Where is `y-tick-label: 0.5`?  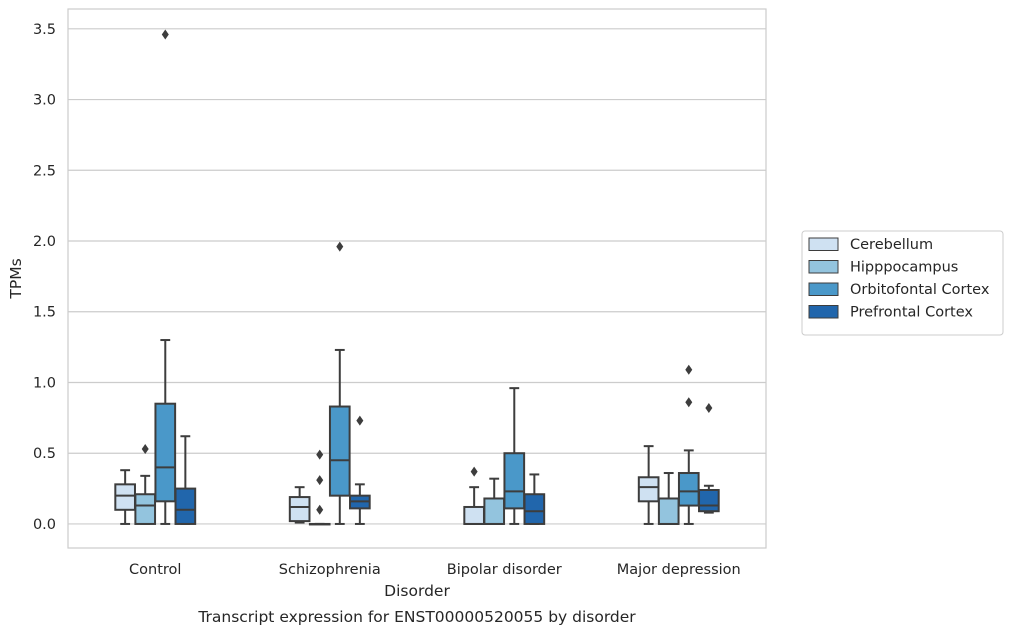
y-tick-label: 0.5 is located at coordinates (44, 454).